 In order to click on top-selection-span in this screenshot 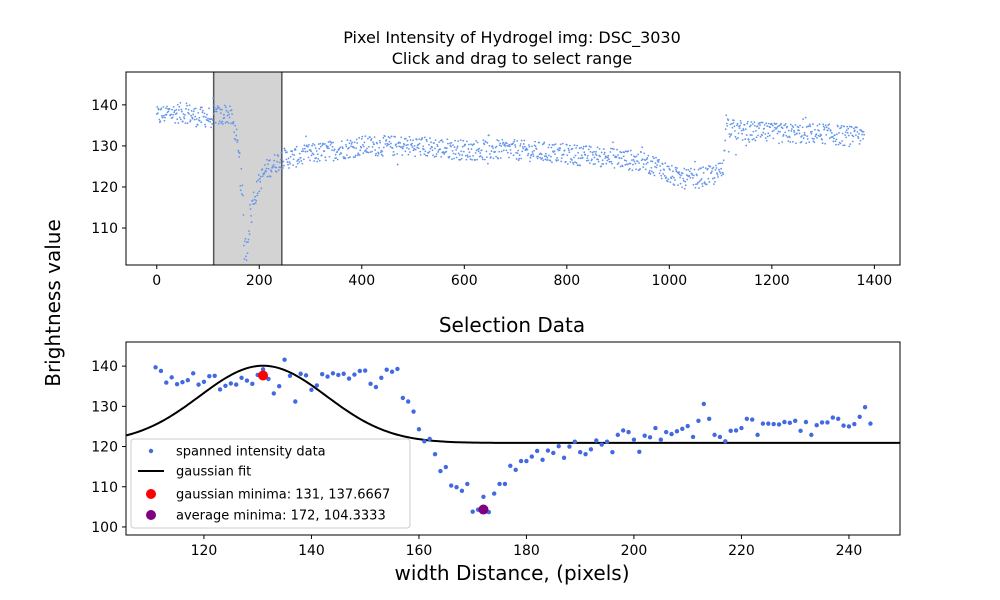, I will do `click(247, 168)`.